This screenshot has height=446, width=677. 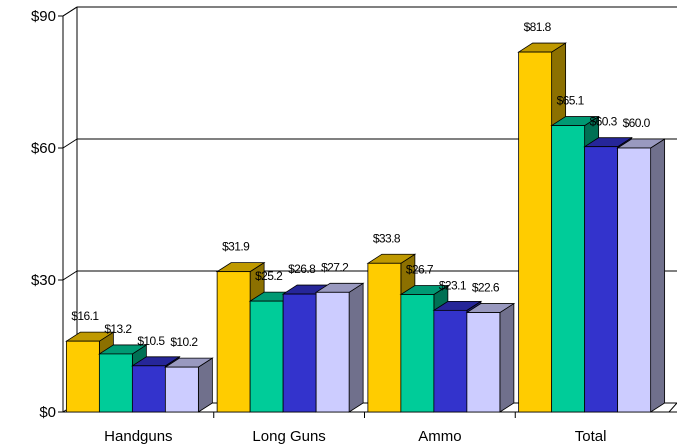 What do you see at coordinates (43, 148) in the screenshot?
I see `y-tick-label: $60` at bounding box center [43, 148].